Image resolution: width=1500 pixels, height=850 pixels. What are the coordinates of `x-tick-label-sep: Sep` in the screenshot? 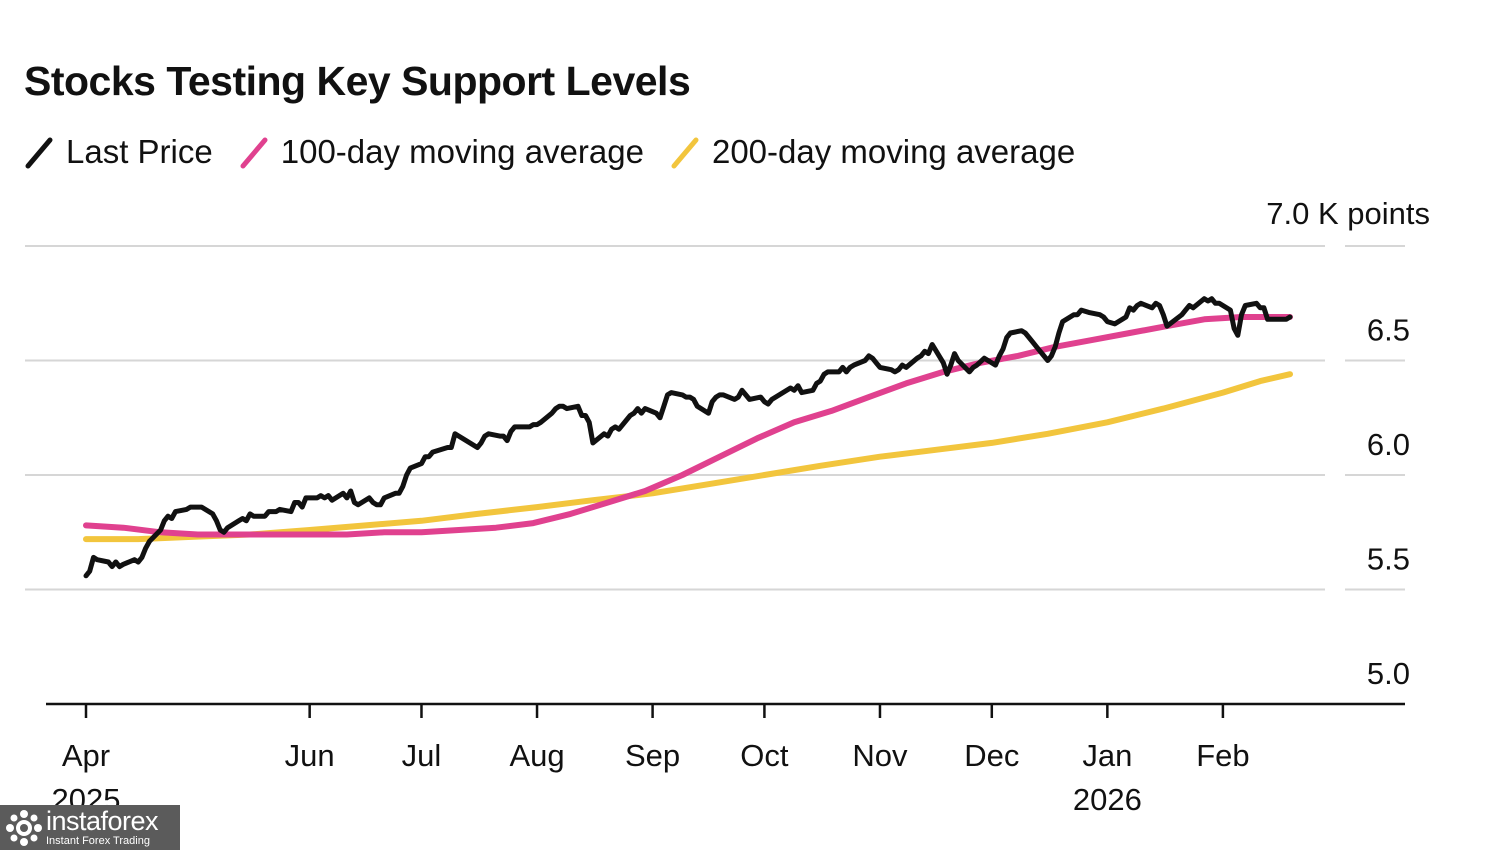 It's located at (652, 755).